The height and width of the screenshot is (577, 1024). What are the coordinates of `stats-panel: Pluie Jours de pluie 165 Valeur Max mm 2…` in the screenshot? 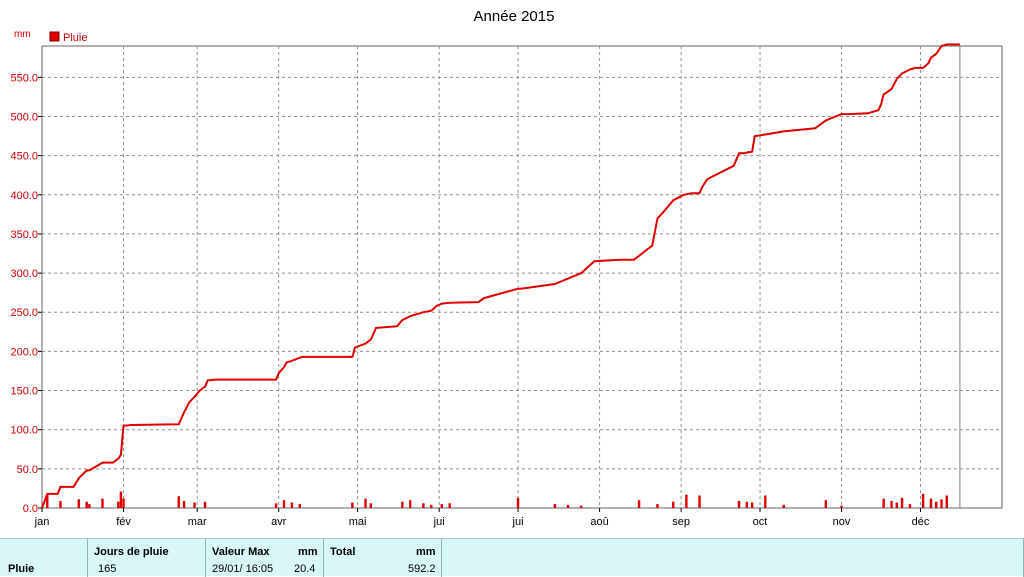 It's located at (512, 557).